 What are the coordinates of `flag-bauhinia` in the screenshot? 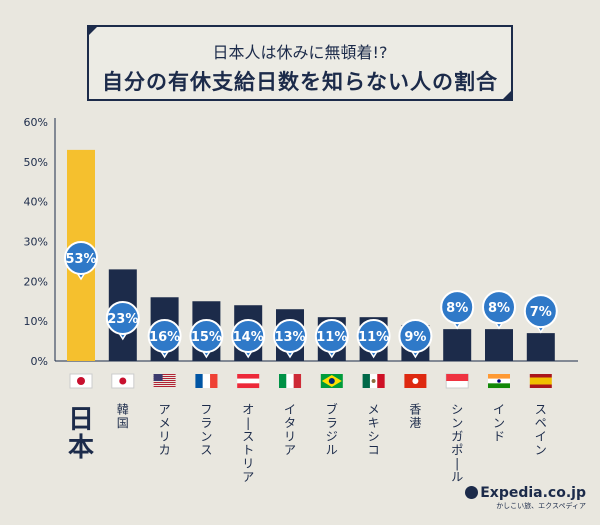 It's located at (415, 381).